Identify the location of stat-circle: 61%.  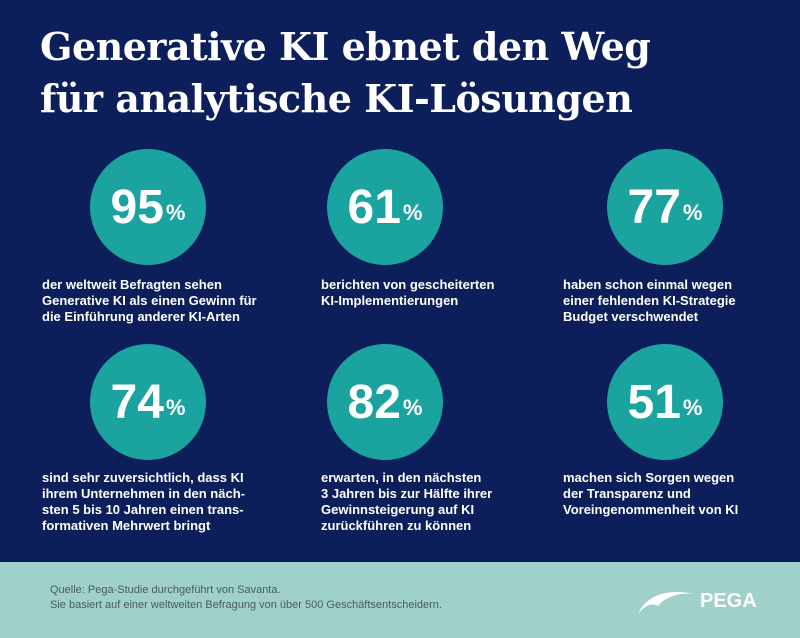
(385, 207).